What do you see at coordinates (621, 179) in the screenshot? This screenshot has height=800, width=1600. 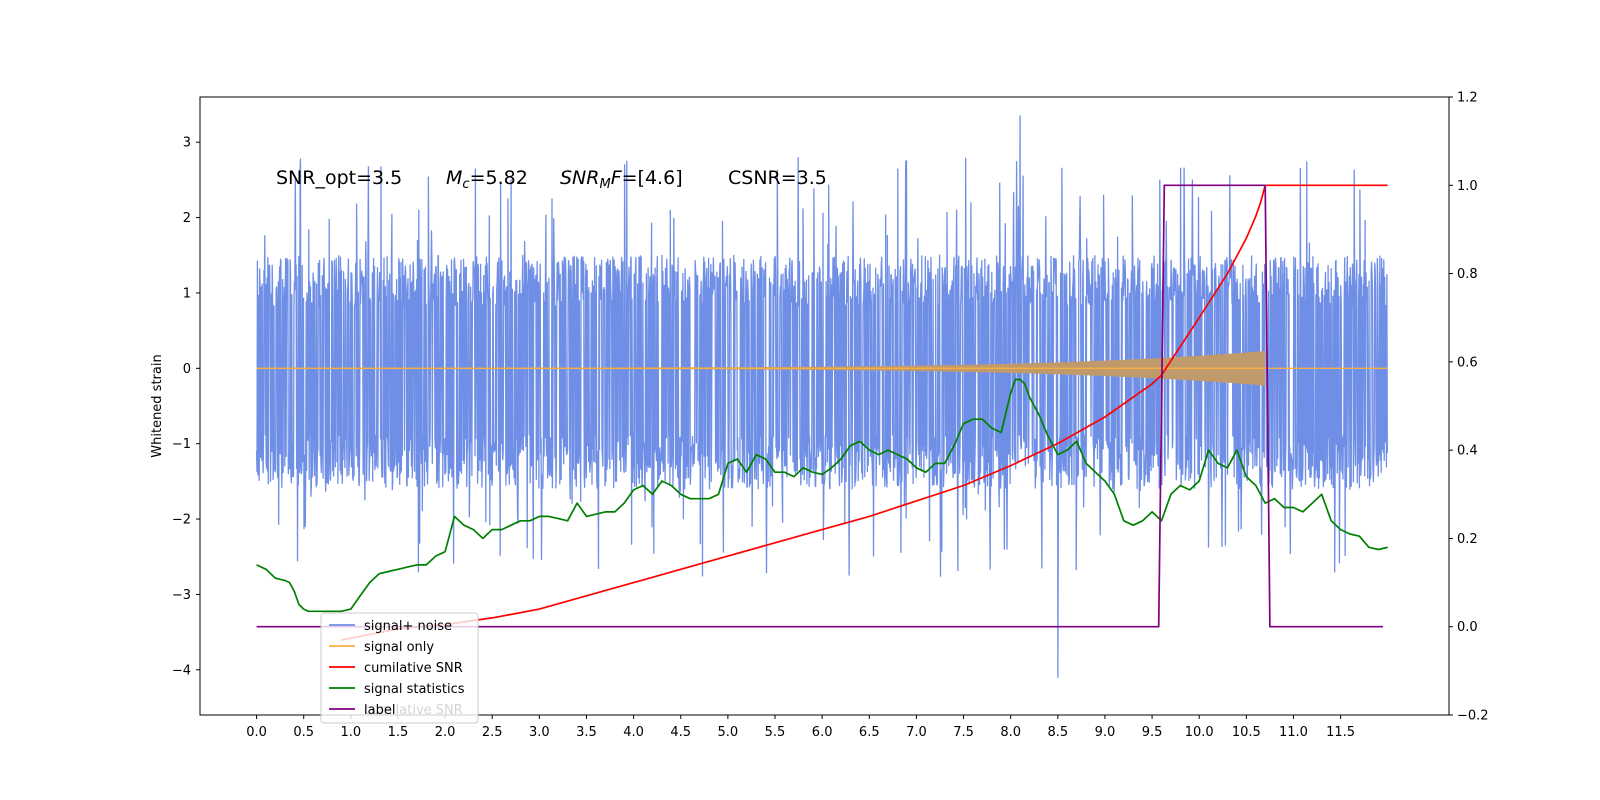 I see `snr-mf-text: SNRMF=[4.6]` at bounding box center [621, 179].